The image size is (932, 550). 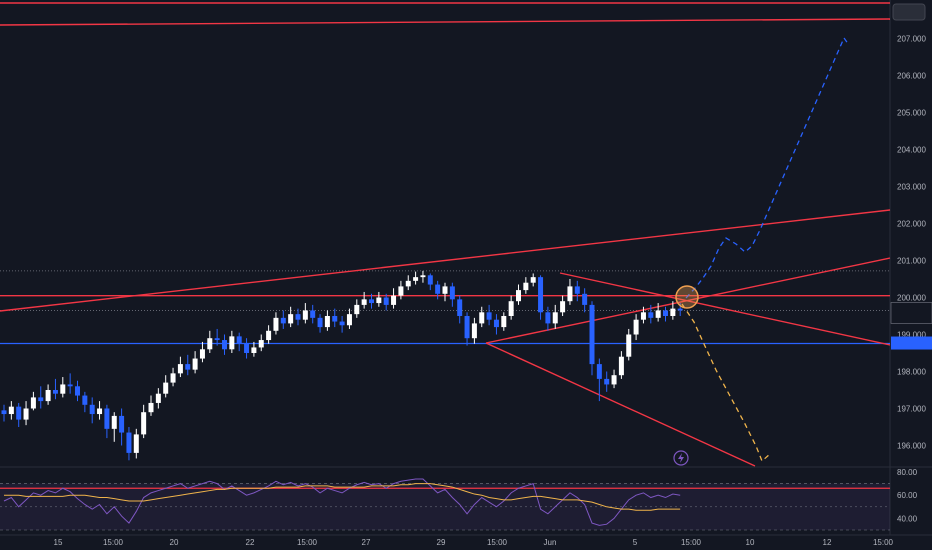 I want to click on lightning-icon, so click(x=681, y=458).